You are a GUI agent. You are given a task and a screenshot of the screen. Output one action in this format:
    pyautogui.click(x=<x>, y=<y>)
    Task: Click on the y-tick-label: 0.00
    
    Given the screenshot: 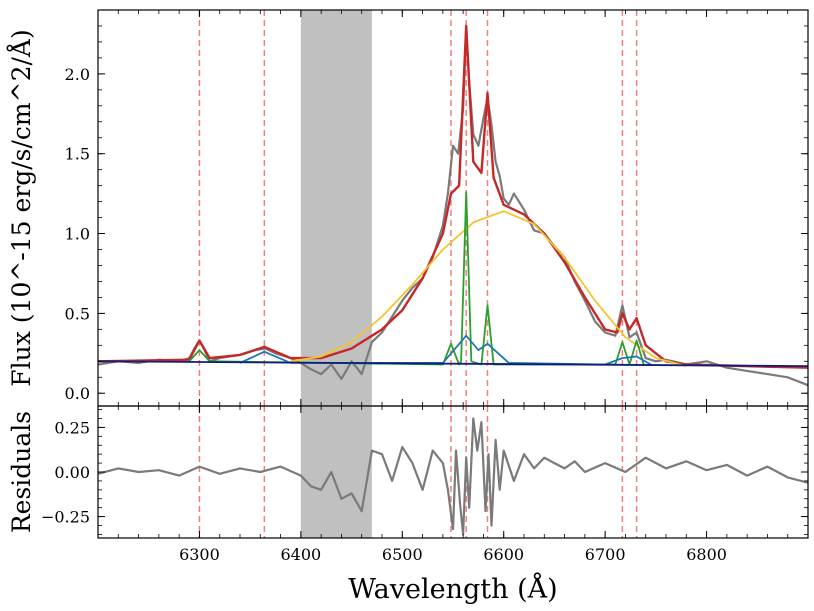 What is the action you would take?
    pyautogui.click(x=72, y=472)
    